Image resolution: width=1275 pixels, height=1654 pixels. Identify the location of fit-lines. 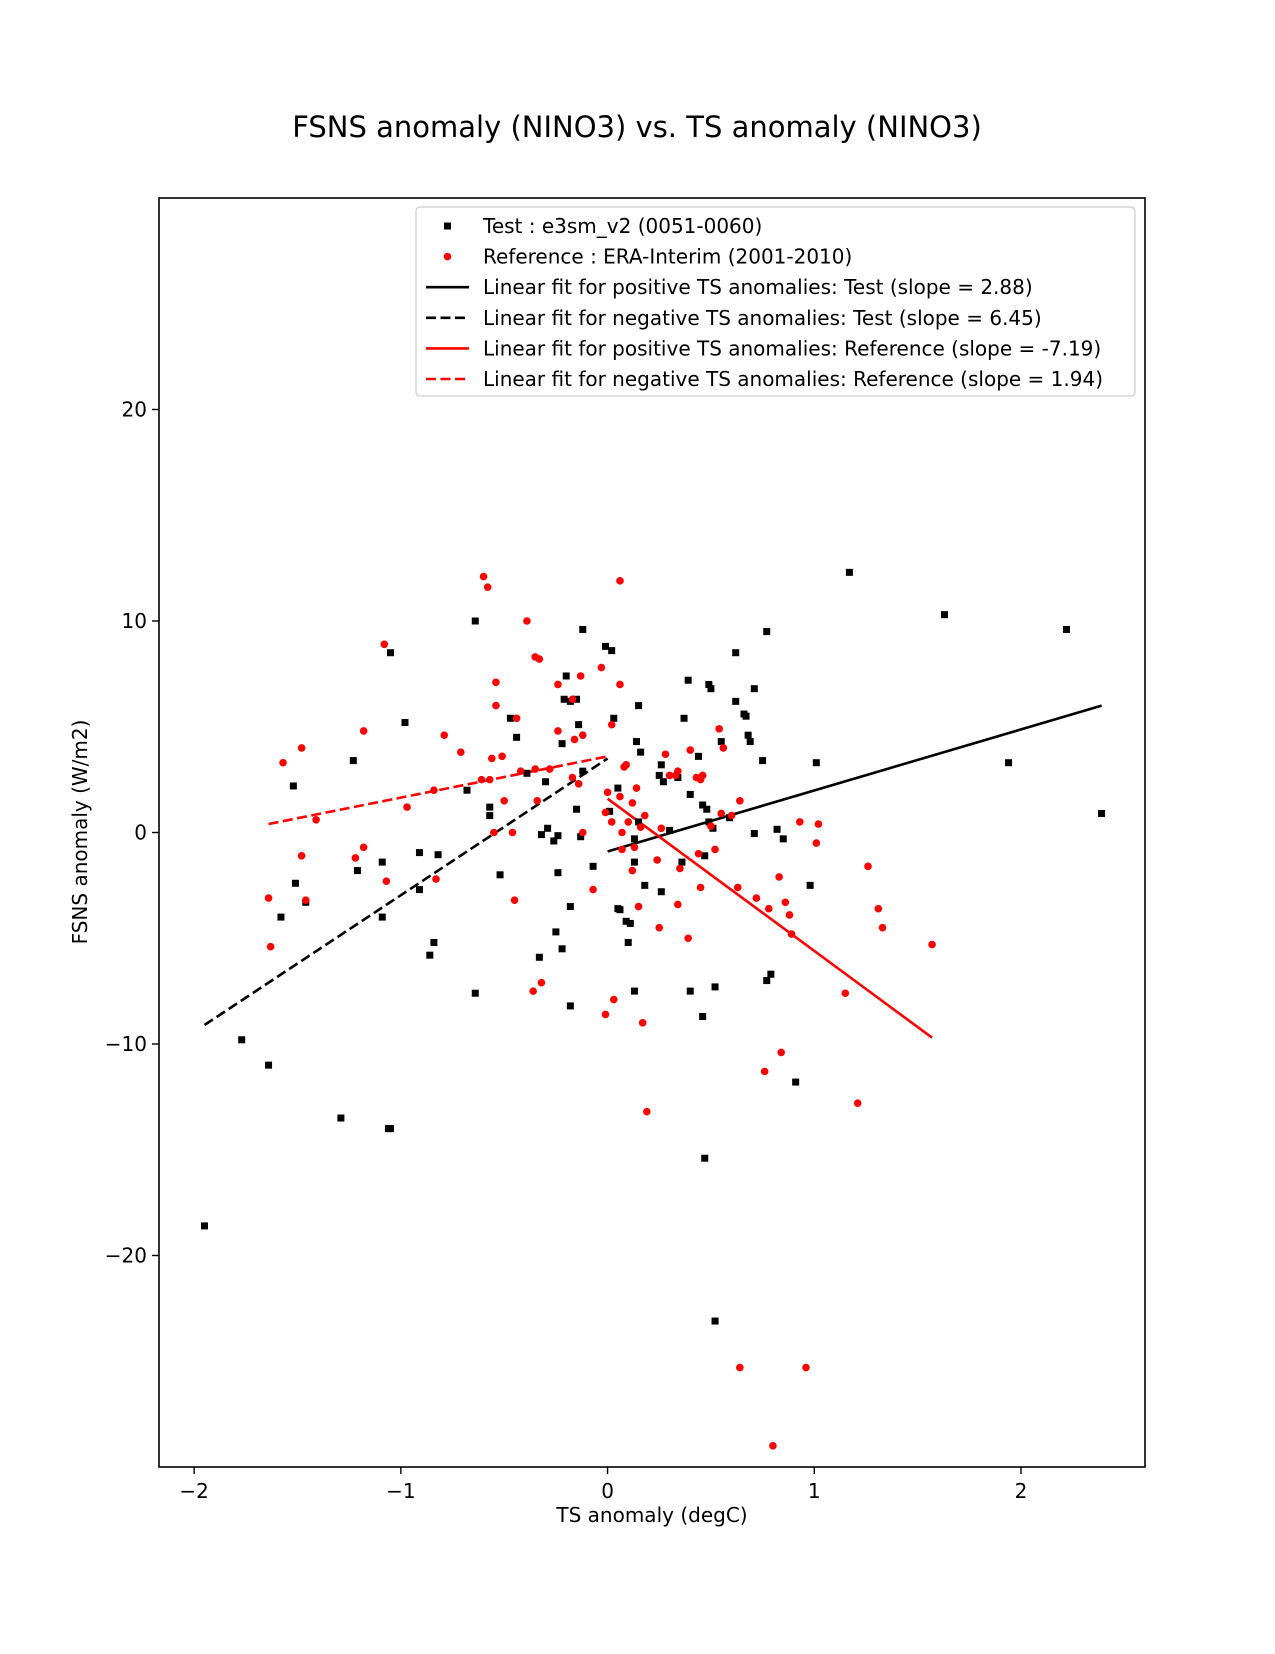
(652, 871).